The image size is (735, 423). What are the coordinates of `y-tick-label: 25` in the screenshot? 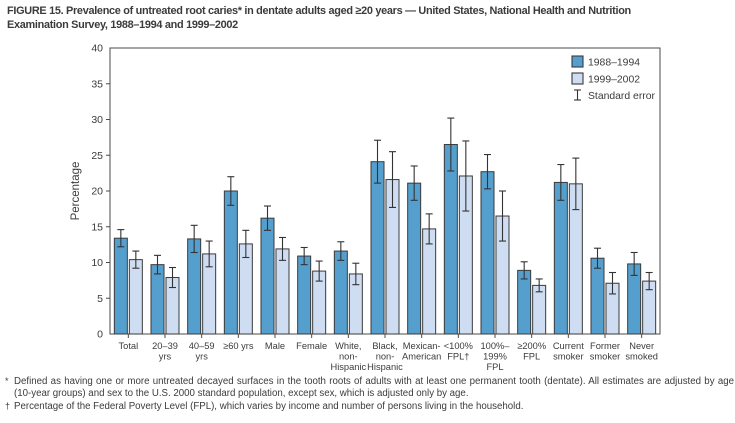 It's located at (97, 156).